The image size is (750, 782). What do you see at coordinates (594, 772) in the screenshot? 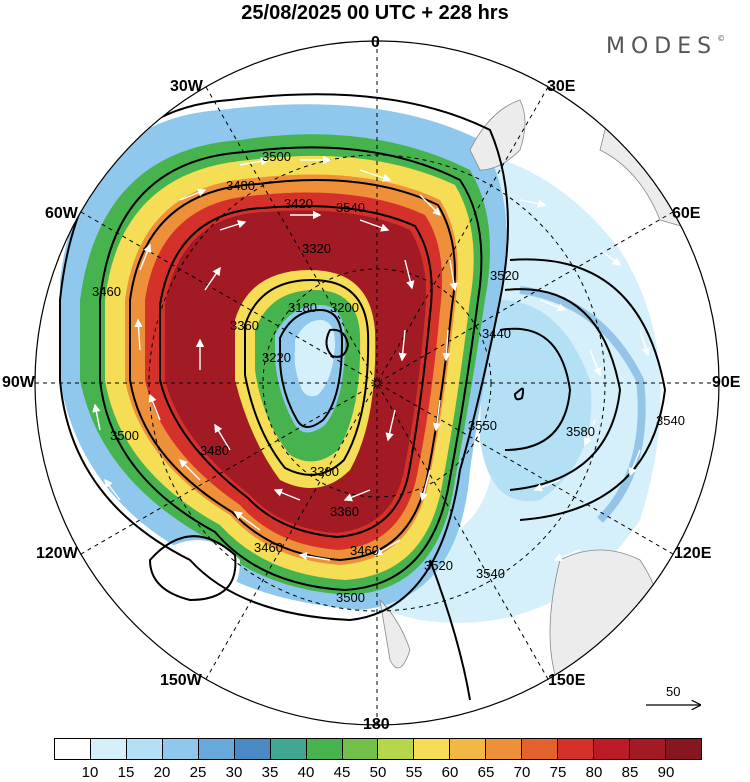
I see `colorbar-tick-label: 80` at bounding box center [594, 772].